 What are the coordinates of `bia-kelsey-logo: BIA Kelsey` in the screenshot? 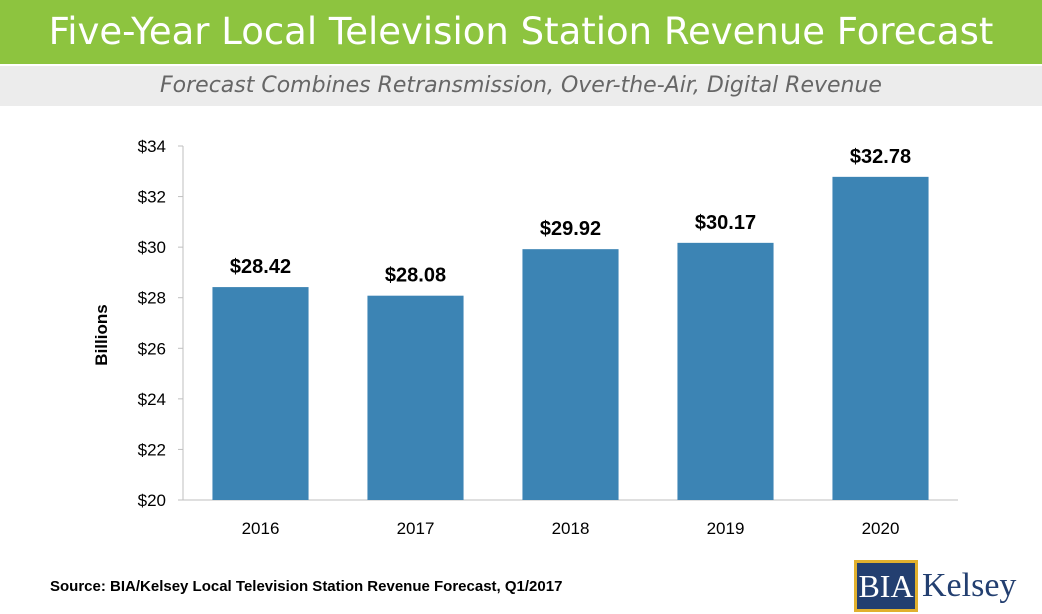 It's located at (935, 586).